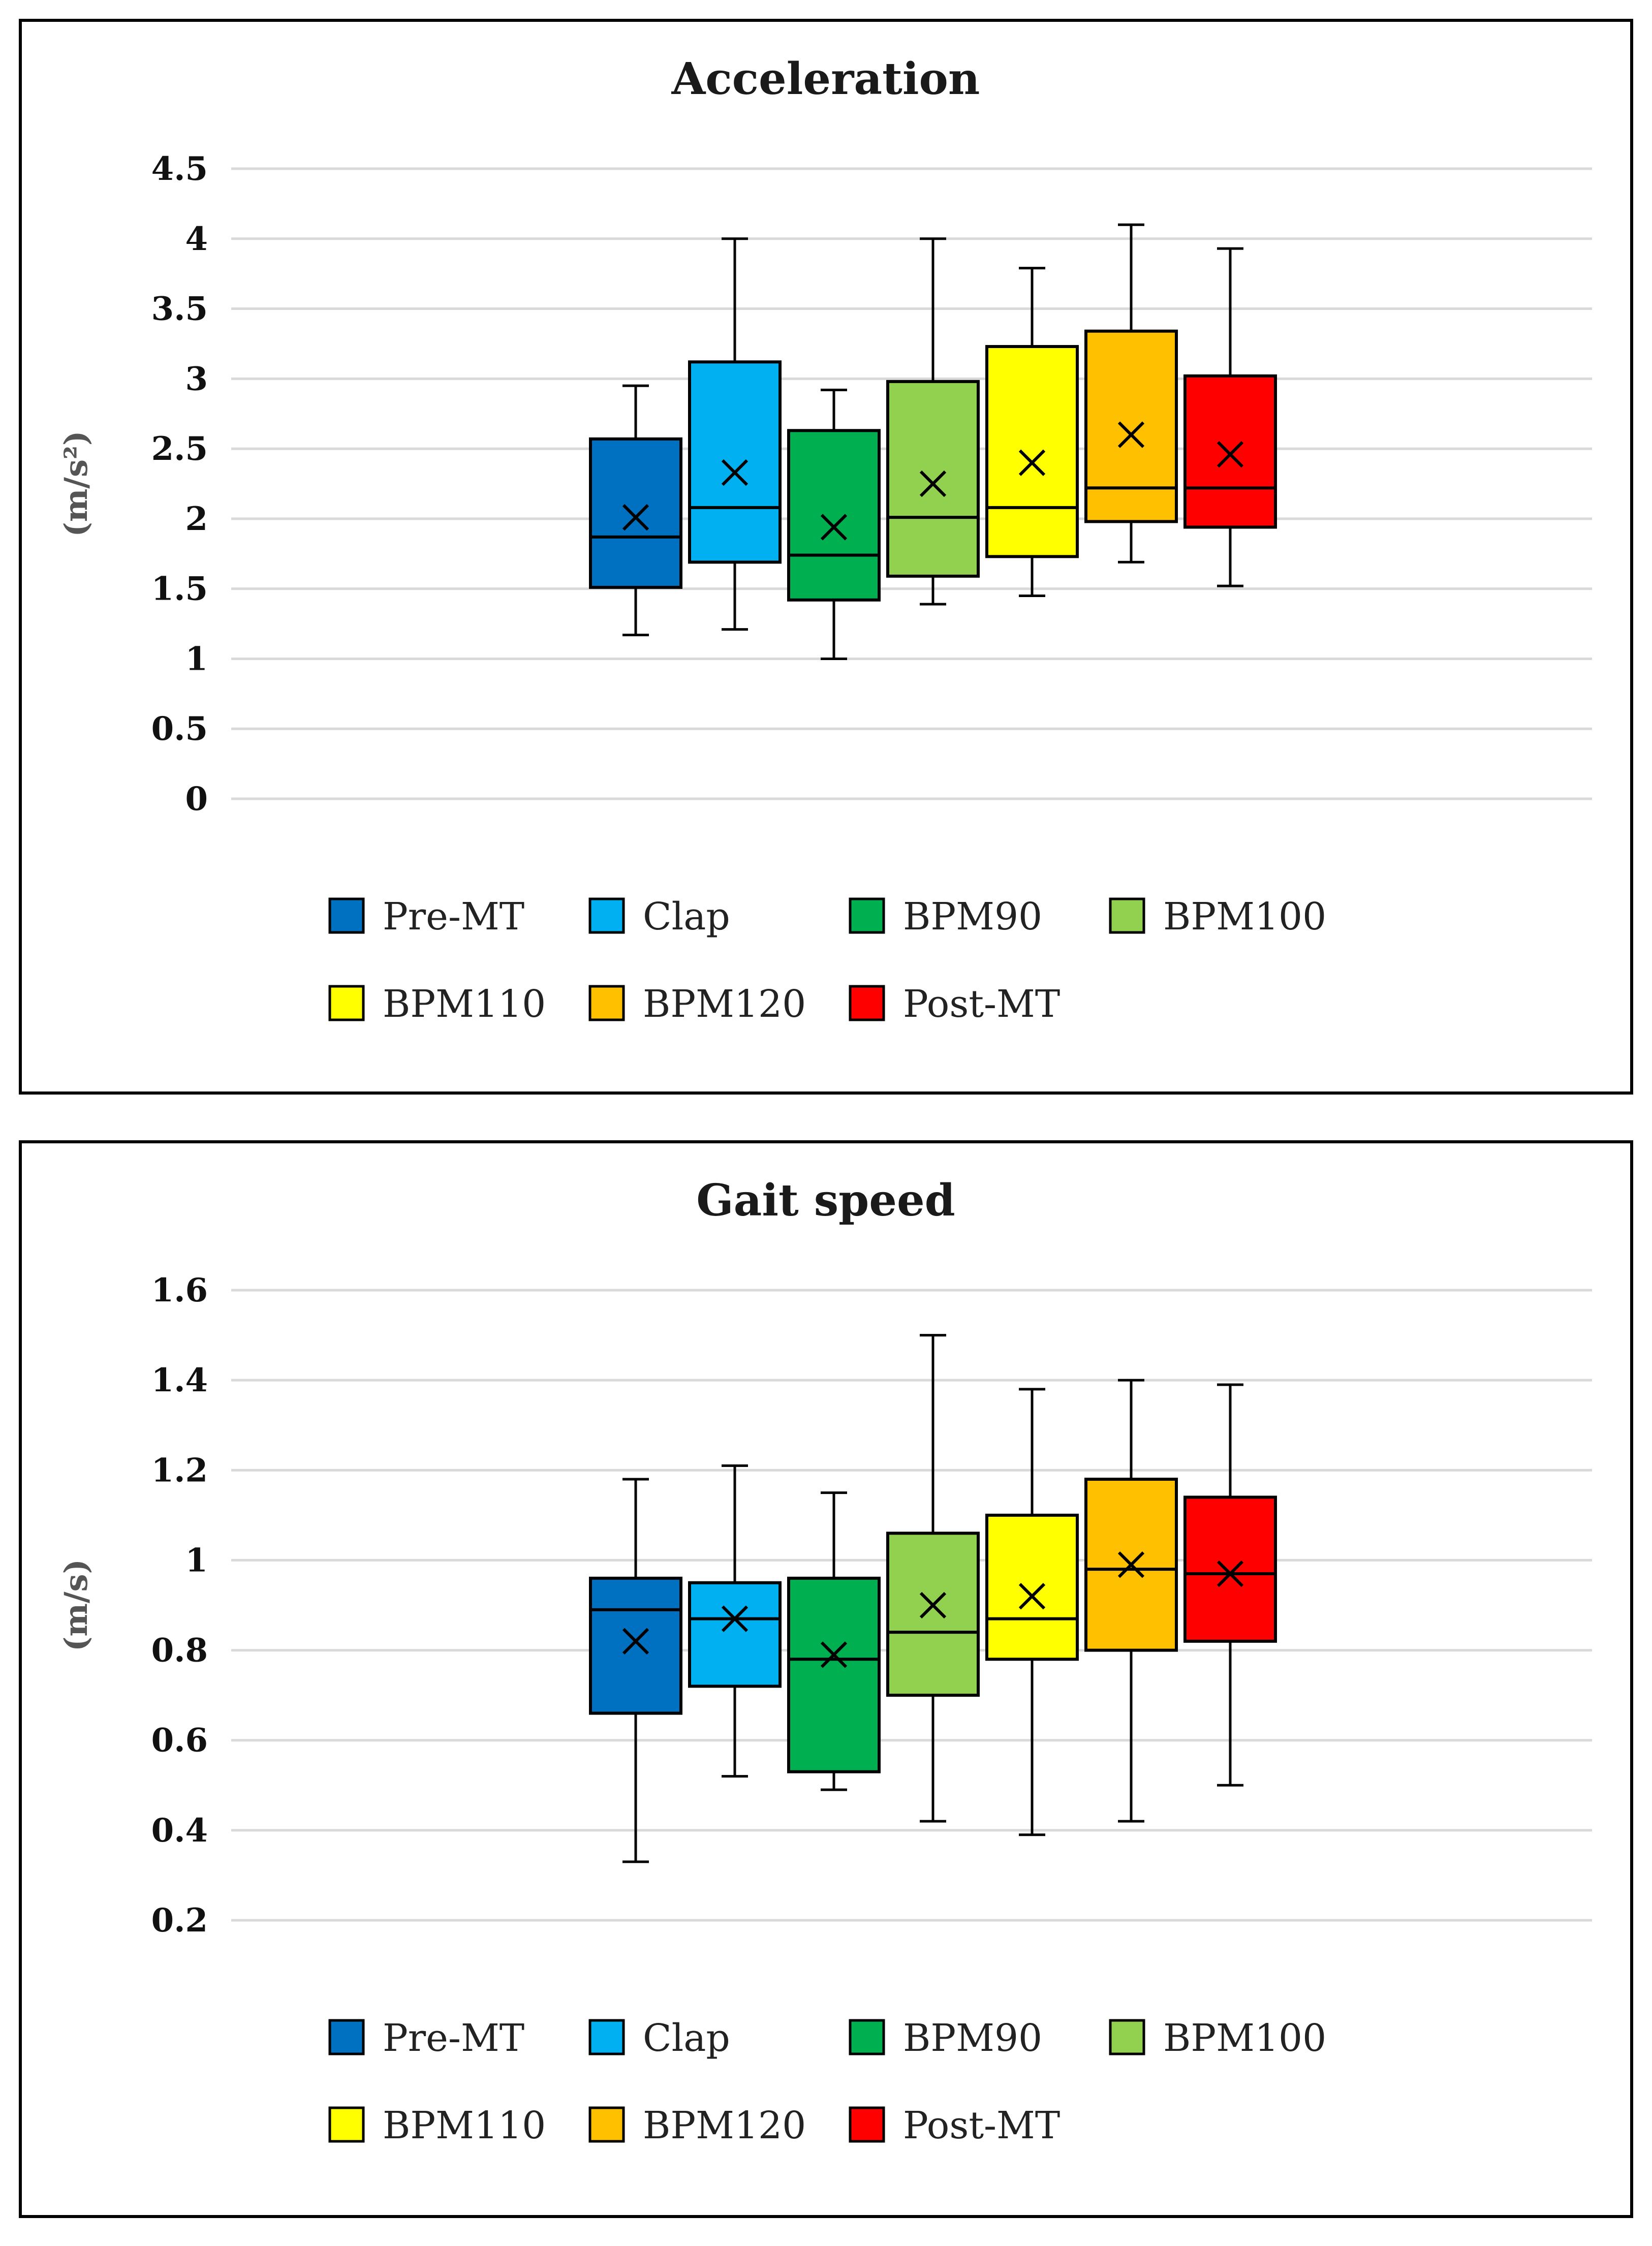 The height and width of the screenshot is (2246, 1652). I want to click on chart2-box-bpm100, so click(933, 1578).